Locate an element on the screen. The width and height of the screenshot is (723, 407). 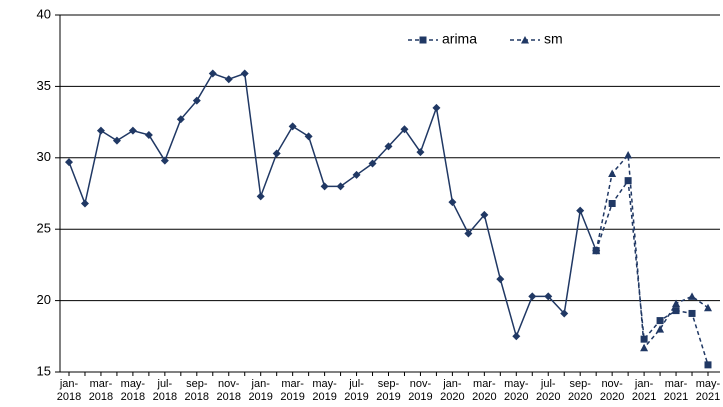
x-tick-label: nov- 2019 is located at coordinates (420, 390).